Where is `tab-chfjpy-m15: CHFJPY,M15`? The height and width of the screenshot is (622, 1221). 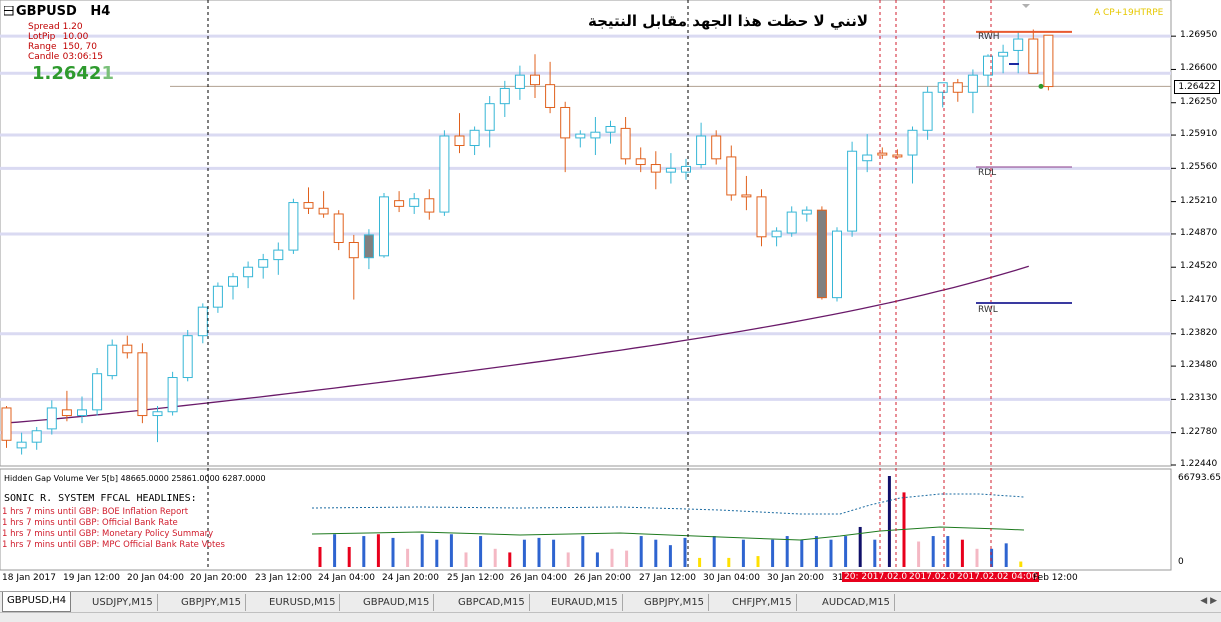
tab-chfjpy-m15: CHFJPY,M15 is located at coordinates (762, 602).